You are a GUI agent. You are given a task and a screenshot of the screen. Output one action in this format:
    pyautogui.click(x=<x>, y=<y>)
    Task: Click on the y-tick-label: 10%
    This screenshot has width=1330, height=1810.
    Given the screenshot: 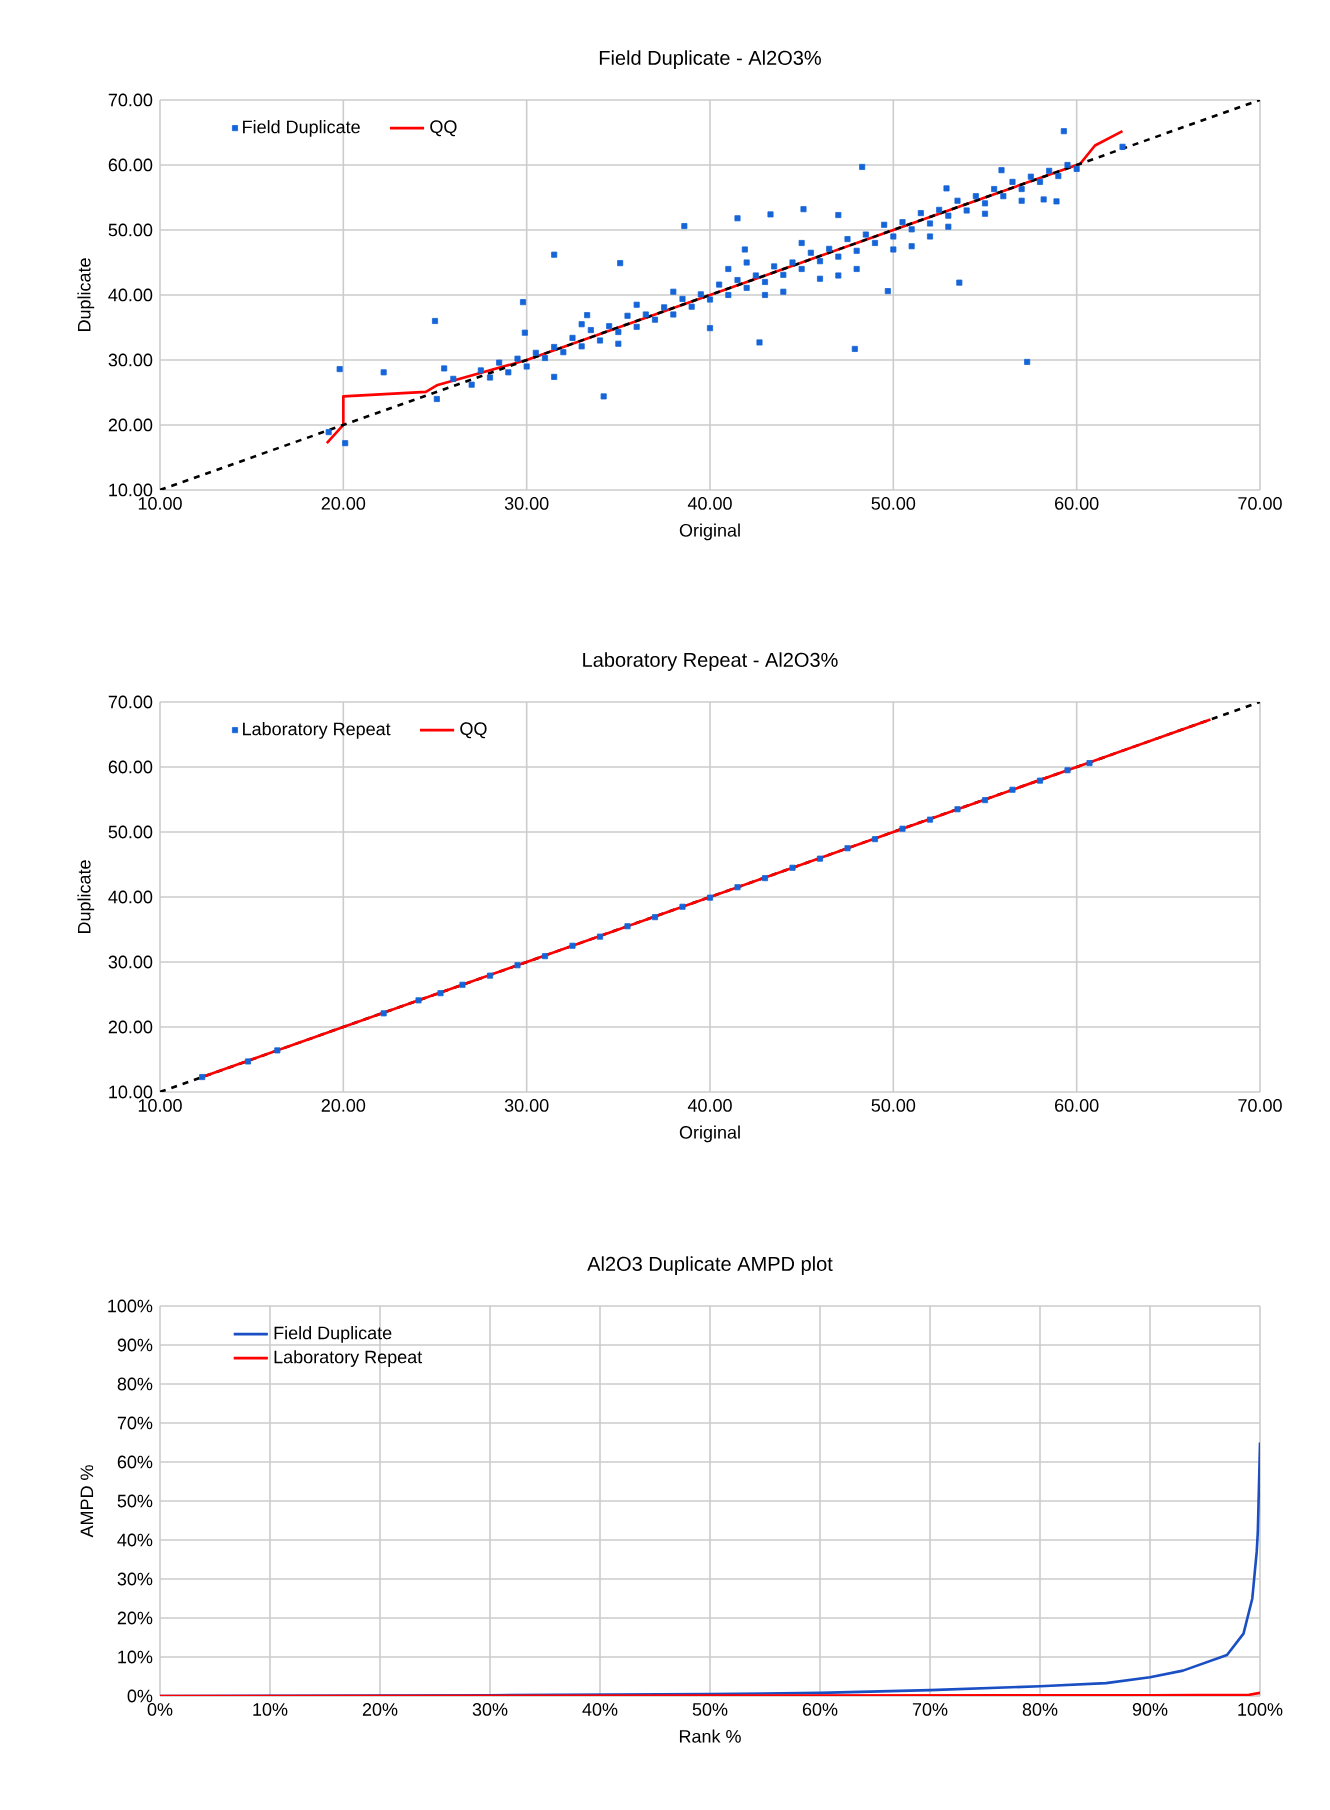 What is the action you would take?
    pyautogui.click(x=135, y=1657)
    